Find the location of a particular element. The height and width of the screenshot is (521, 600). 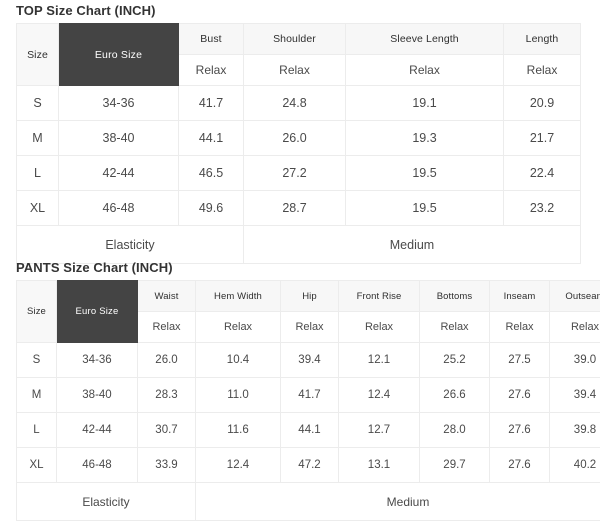

footer-elasticity-value: Medium is located at coordinates (398, 502).